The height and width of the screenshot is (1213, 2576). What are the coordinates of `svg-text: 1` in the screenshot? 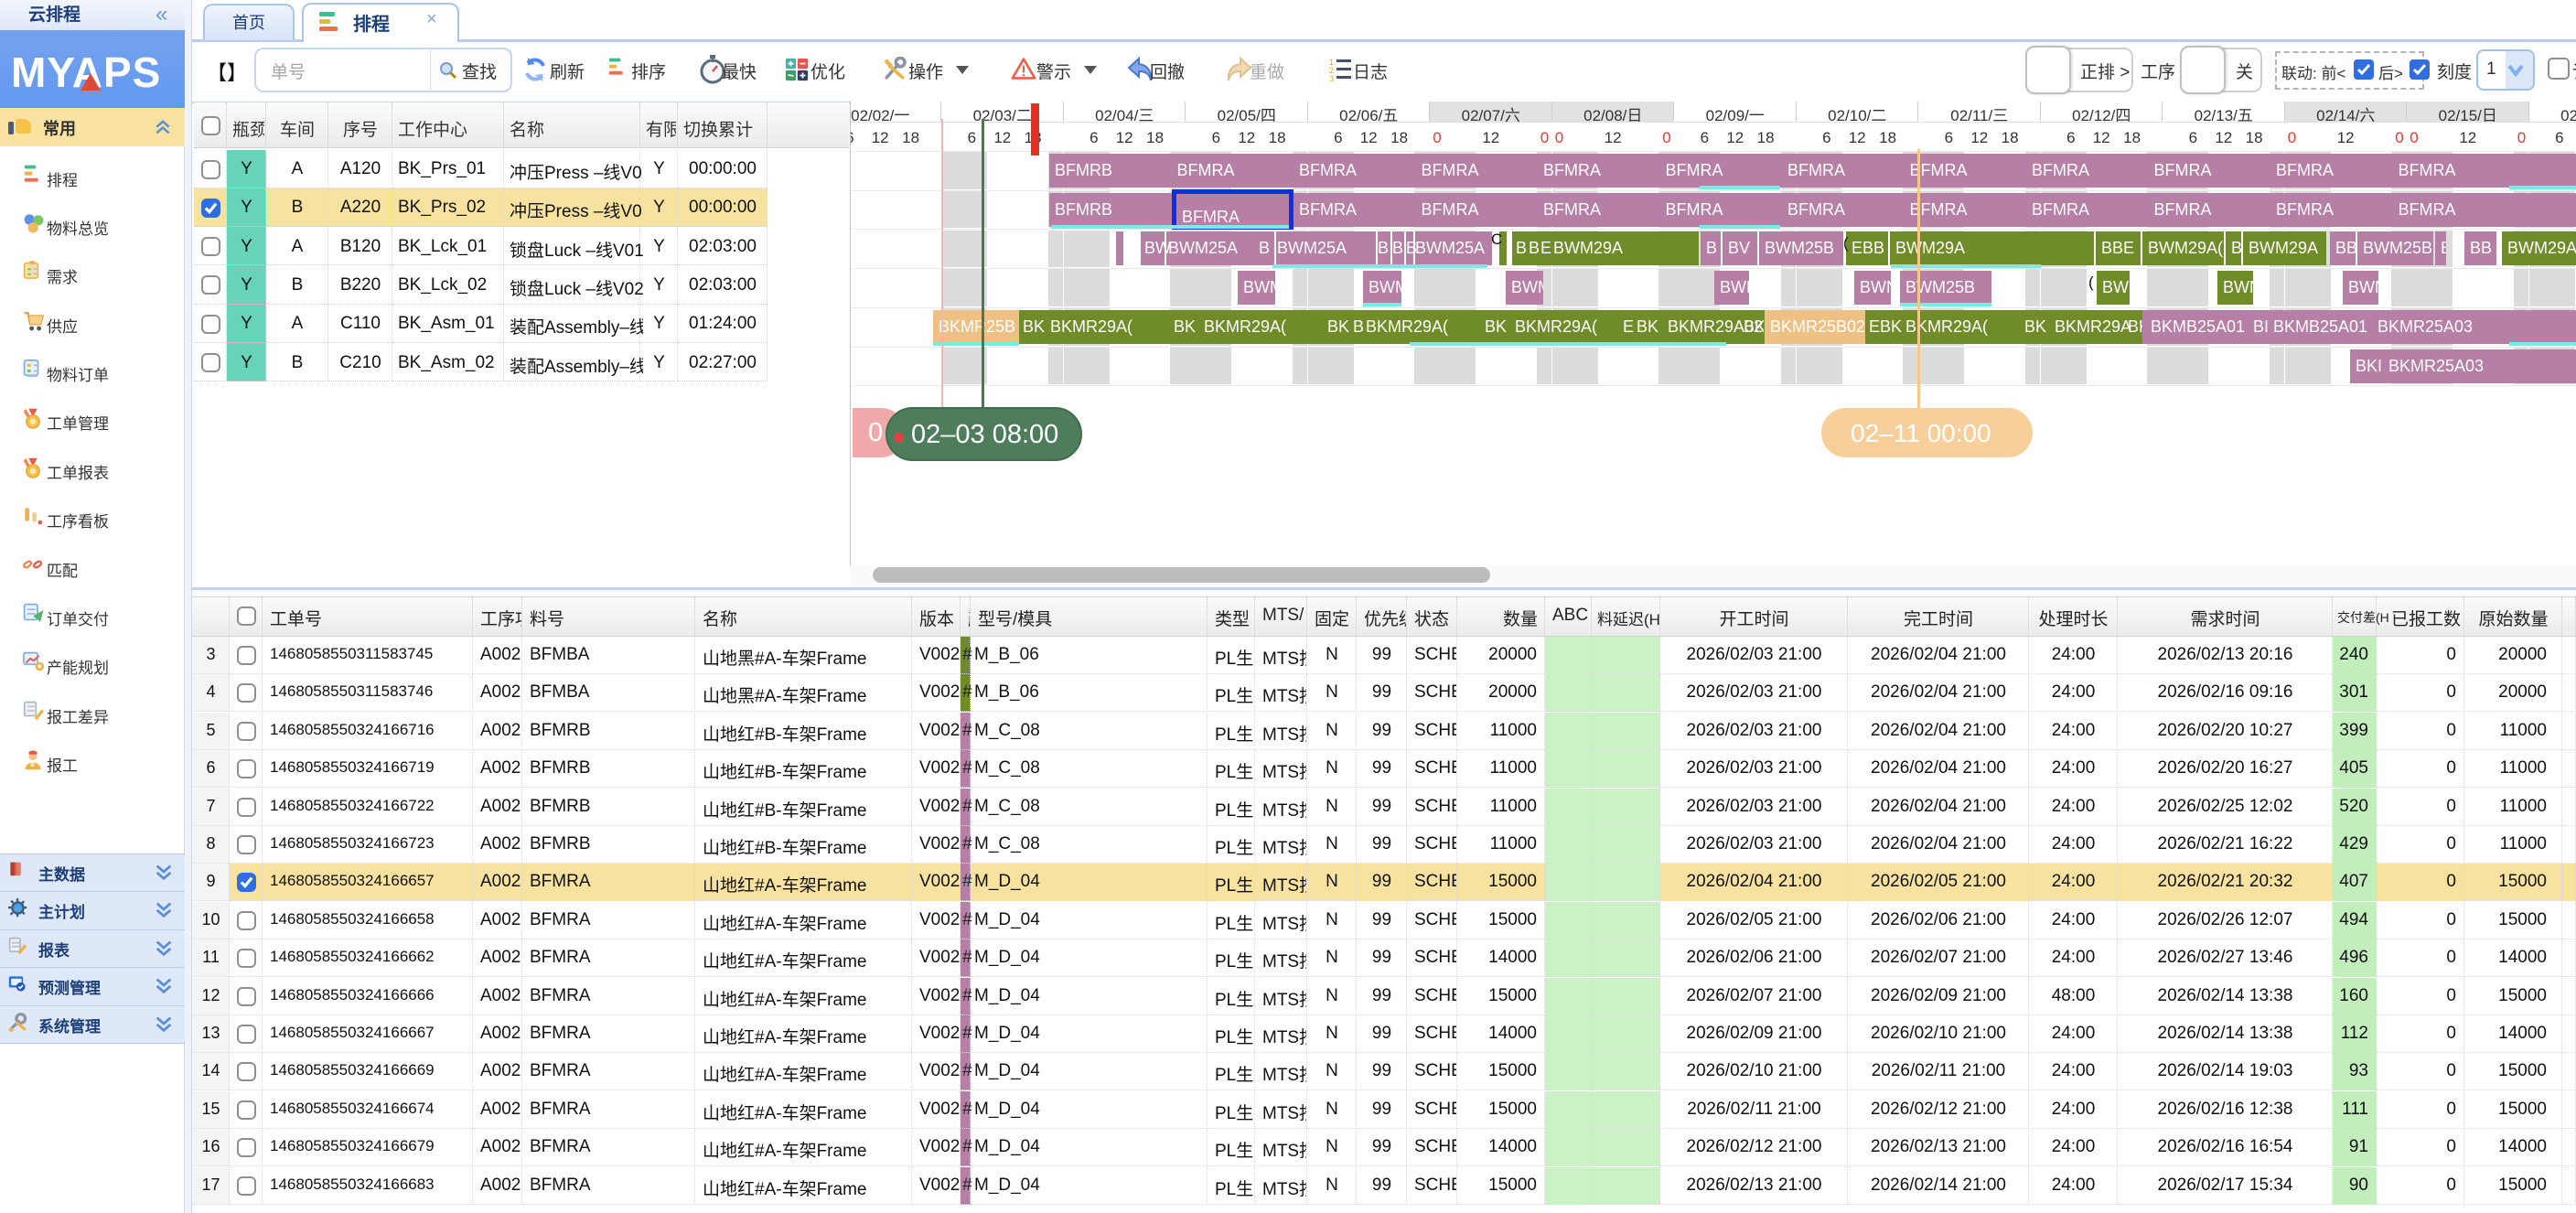 It's located at (1331, 62).